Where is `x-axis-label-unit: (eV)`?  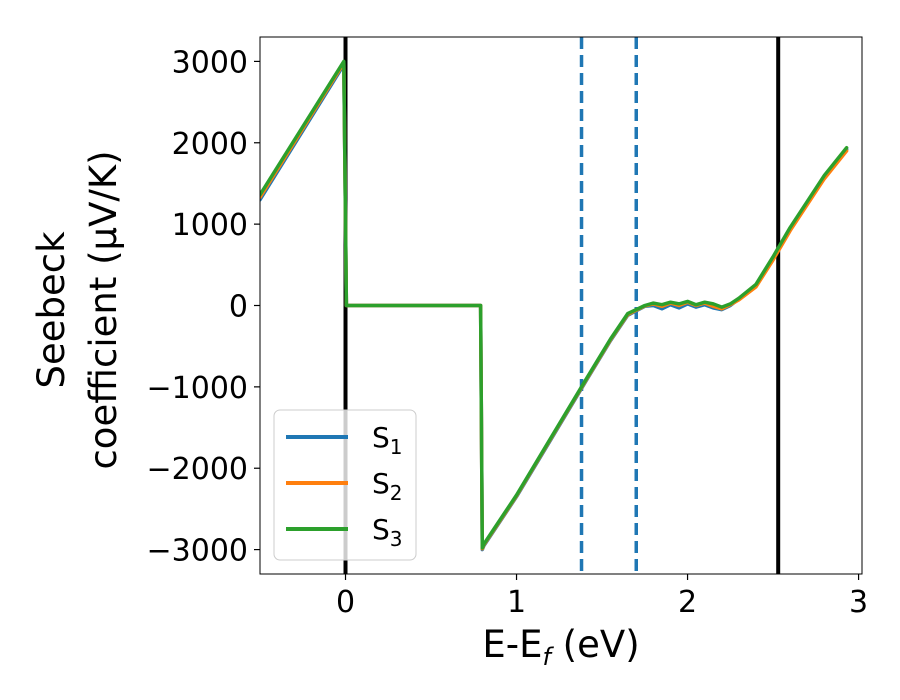
x-axis-label-unit: (eV) is located at coordinates (595, 644).